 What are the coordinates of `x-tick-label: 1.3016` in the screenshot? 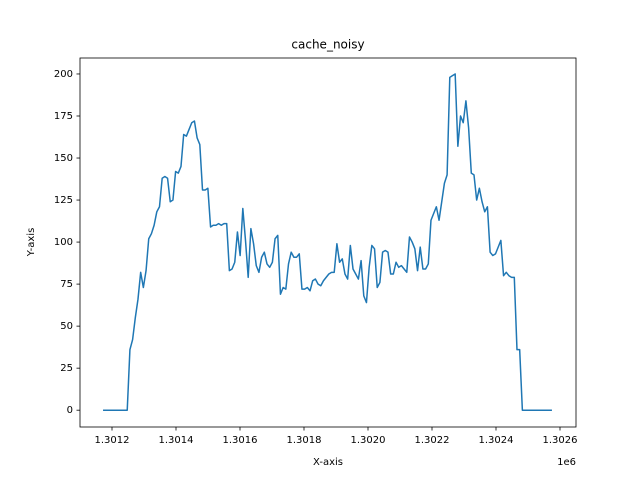 It's located at (240, 440).